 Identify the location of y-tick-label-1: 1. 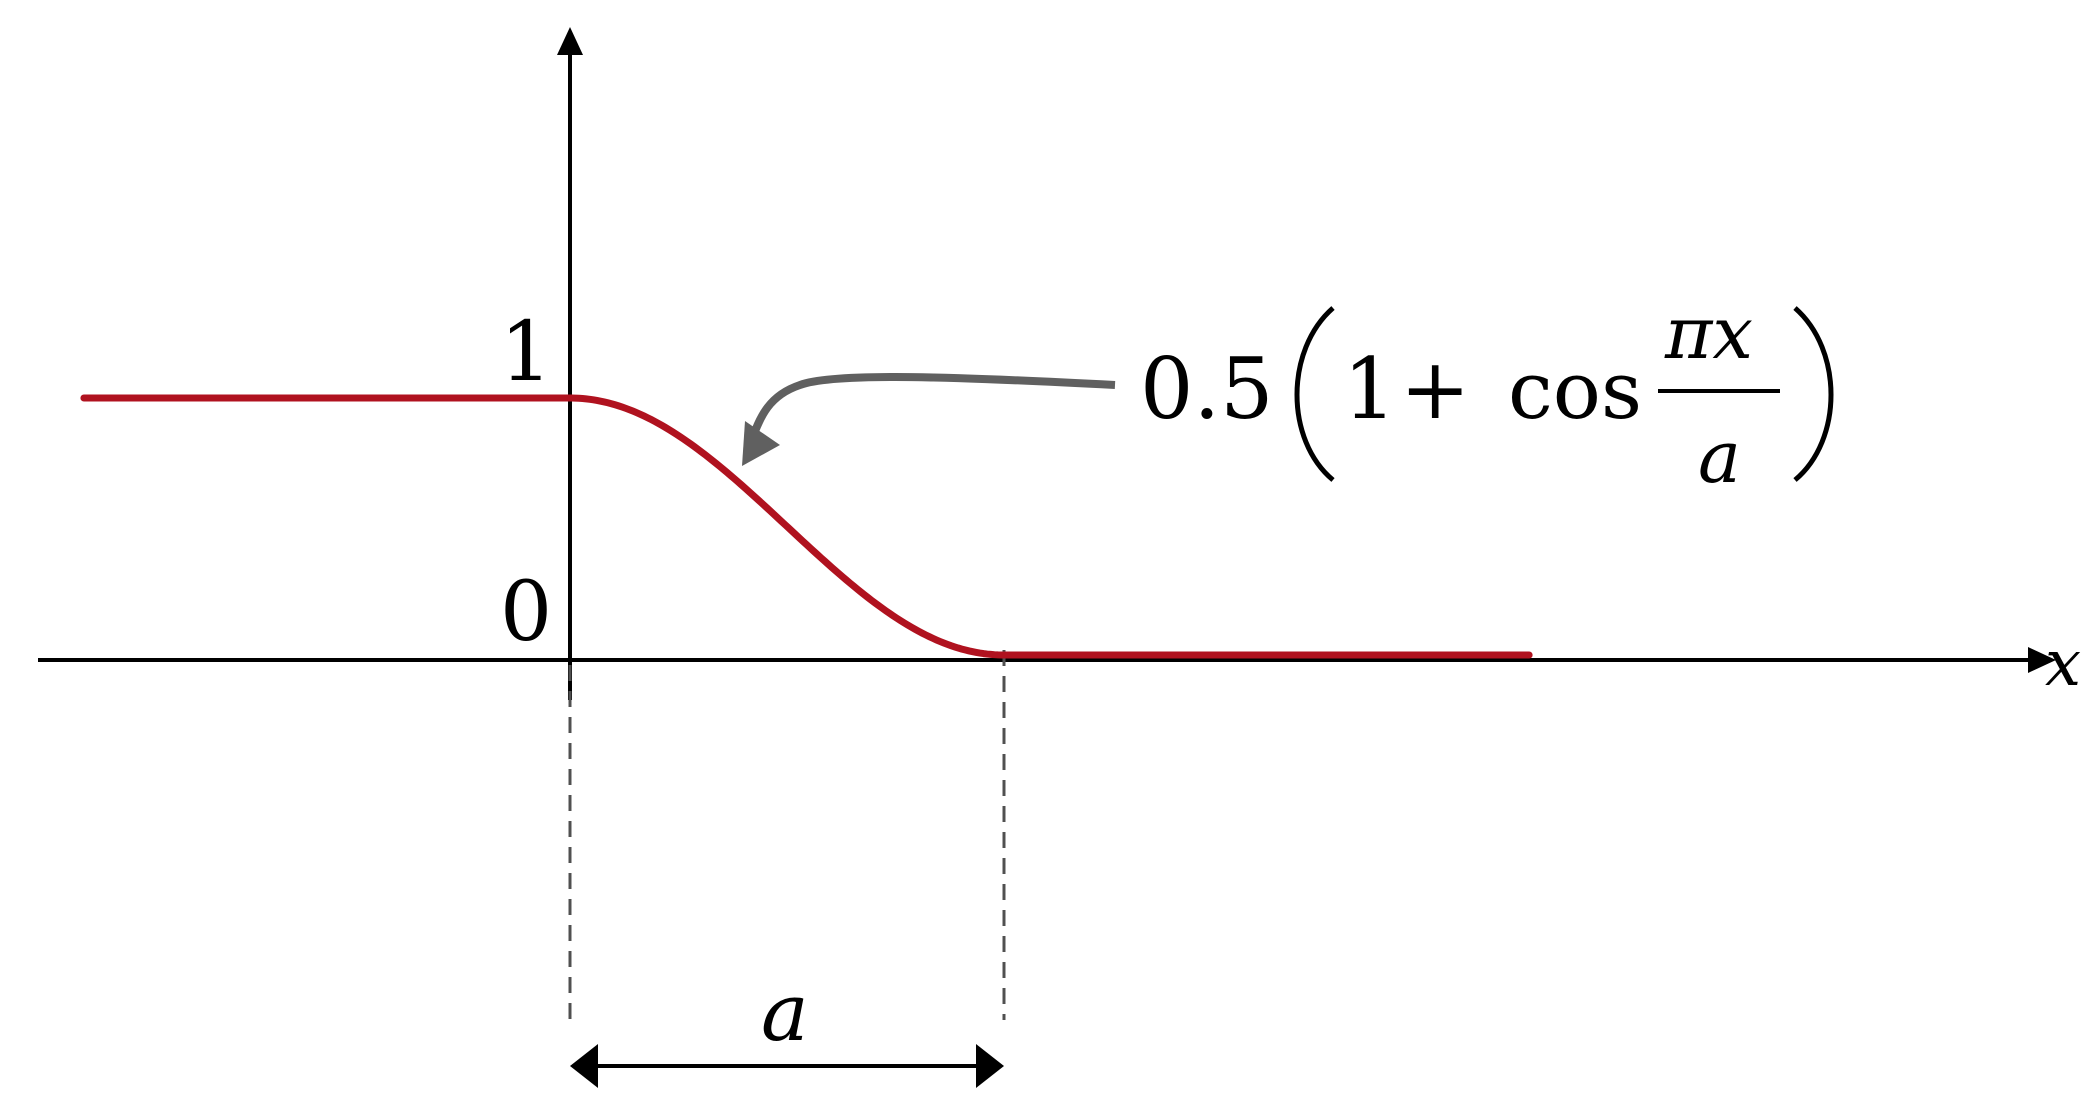
(526, 352).